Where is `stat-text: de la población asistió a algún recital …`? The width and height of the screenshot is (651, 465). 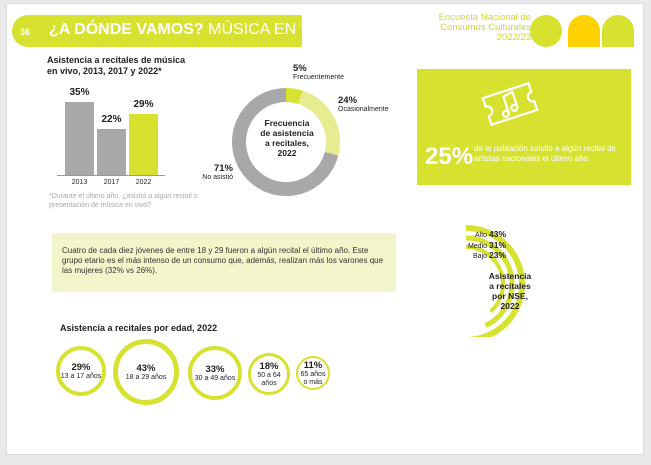
stat-text: de la población asistió a algún recital … is located at coordinates (545, 153).